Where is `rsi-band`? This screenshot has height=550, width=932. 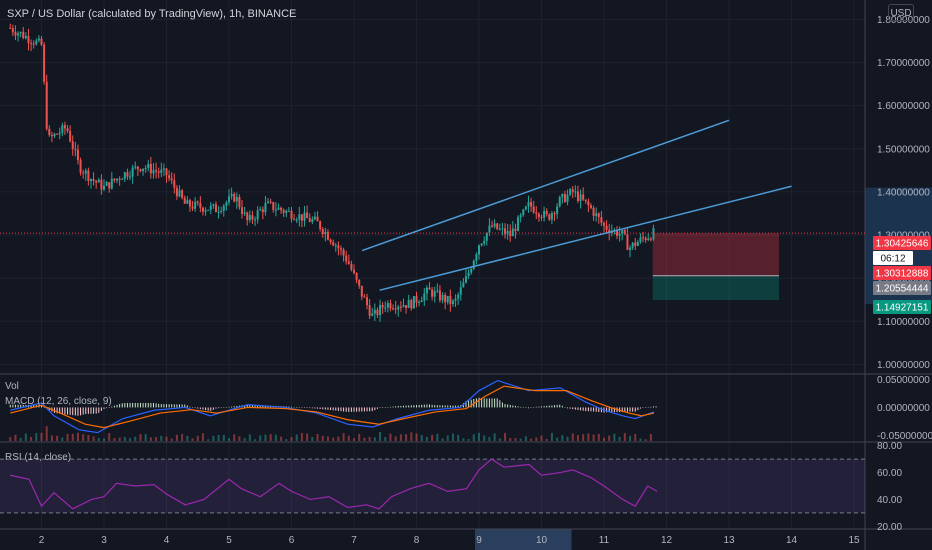 rsi-band is located at coordinates (432, 486).